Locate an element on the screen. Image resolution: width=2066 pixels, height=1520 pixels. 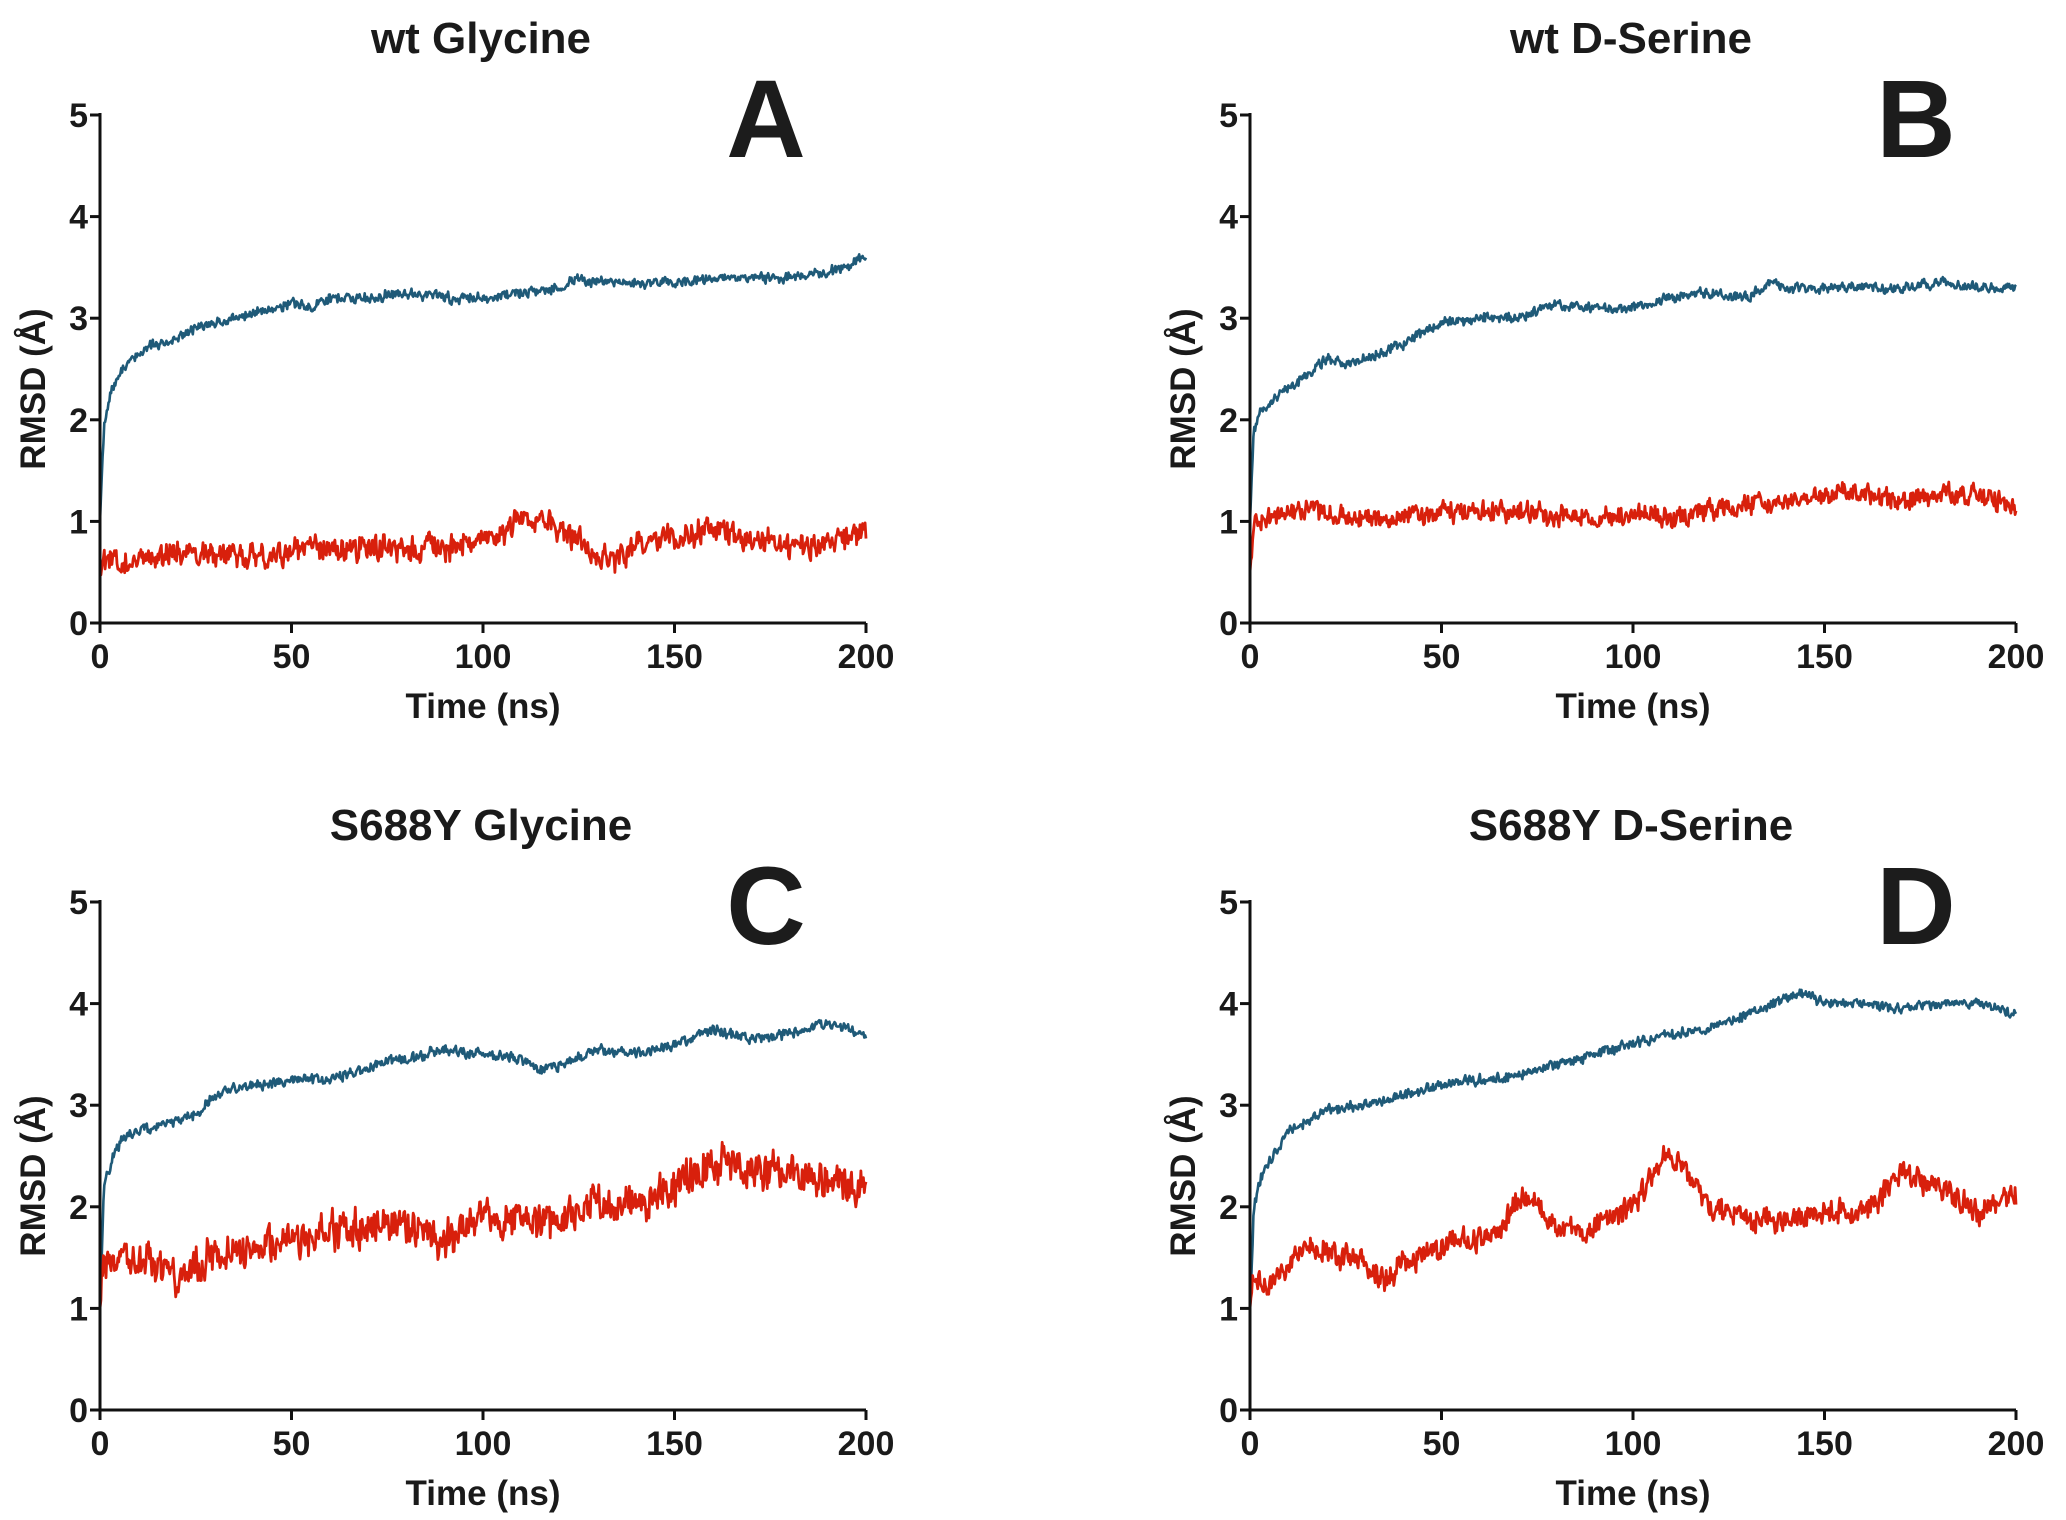
chart-title: S688Y D-Serine is located at coordinates (1631, 825).